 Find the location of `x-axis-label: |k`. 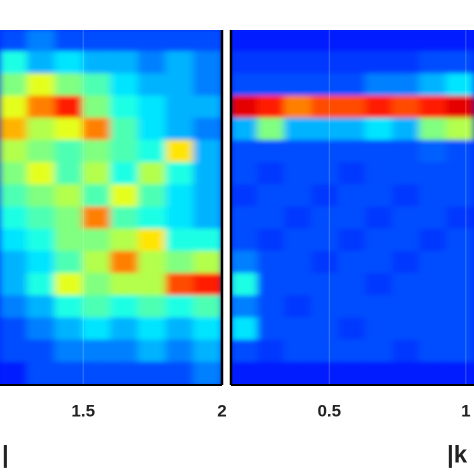

x-axis-label: |k is located at coordinates (457, 454).